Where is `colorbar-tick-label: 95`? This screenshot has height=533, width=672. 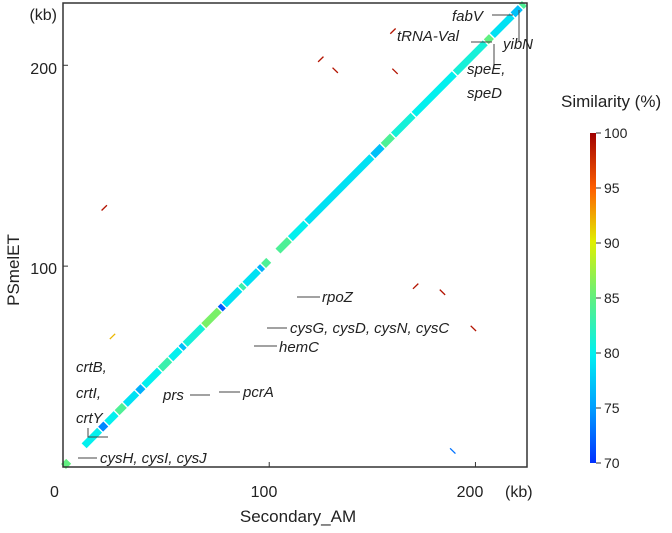
colorbar-tick-label: 95 is located at coordinates (612, 188).